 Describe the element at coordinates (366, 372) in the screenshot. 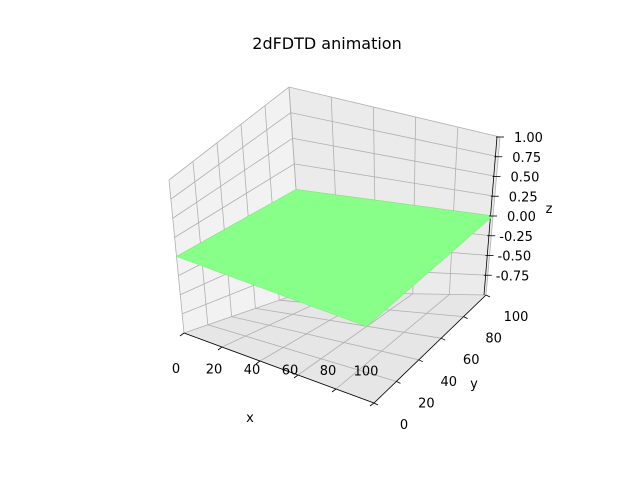

I see `x-tick-label: 100` at that location.